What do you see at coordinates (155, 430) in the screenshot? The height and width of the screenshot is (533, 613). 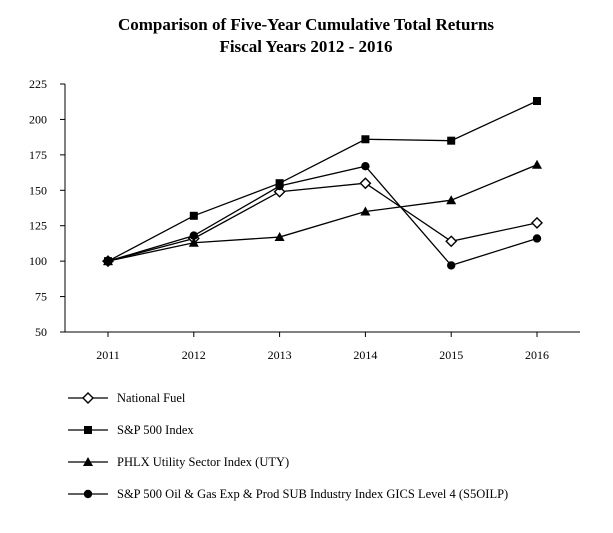 I see `legend-label: S&P 500 Index` at bounding box center [155, 430].